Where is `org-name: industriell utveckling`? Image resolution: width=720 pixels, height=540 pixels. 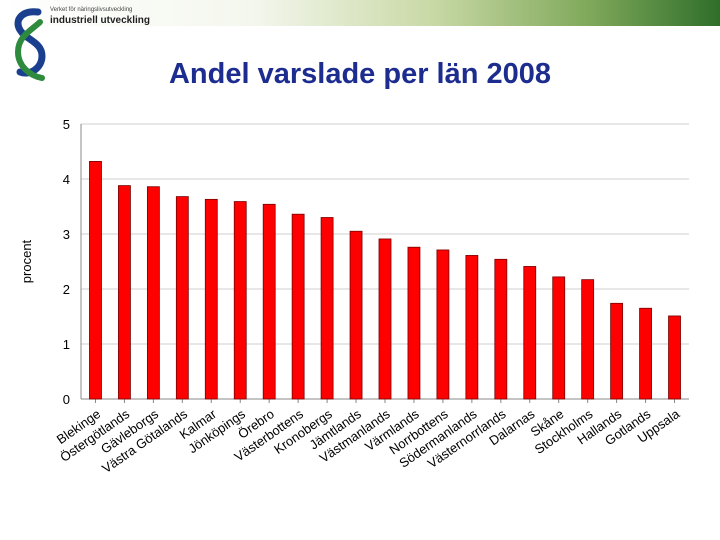 org-name: industriell utveckling is located at coordinates (100, 20).